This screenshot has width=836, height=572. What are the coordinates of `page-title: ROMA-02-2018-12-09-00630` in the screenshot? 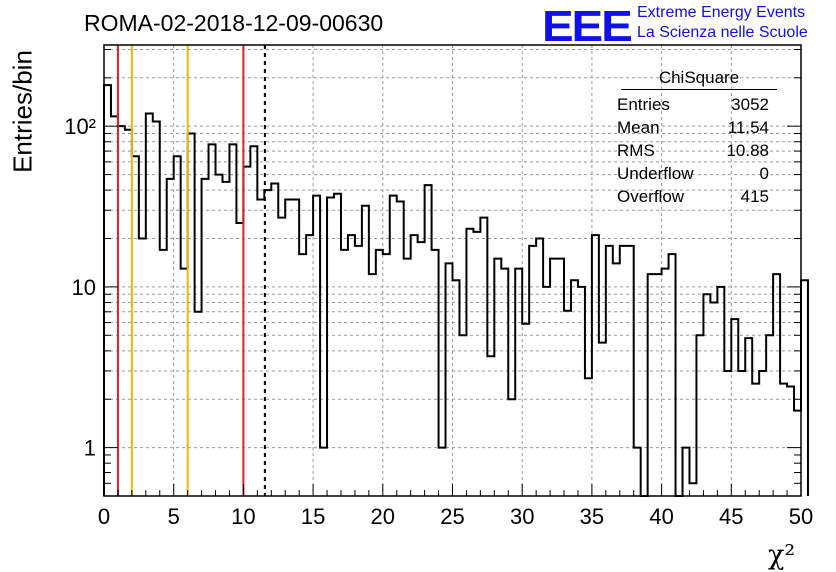 It's located at (234, 23).